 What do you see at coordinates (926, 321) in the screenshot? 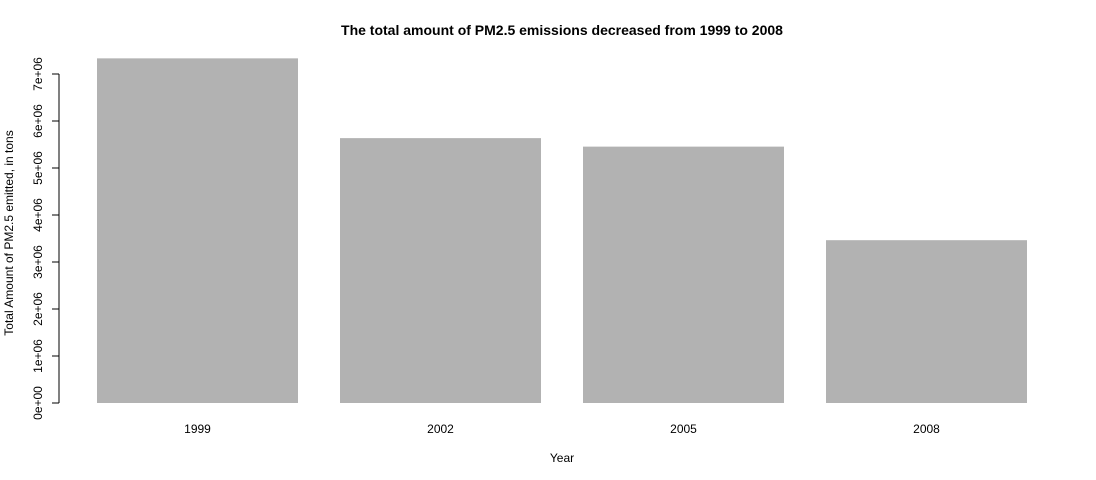
I see `bar-2008` at bounding box center [926, 321].